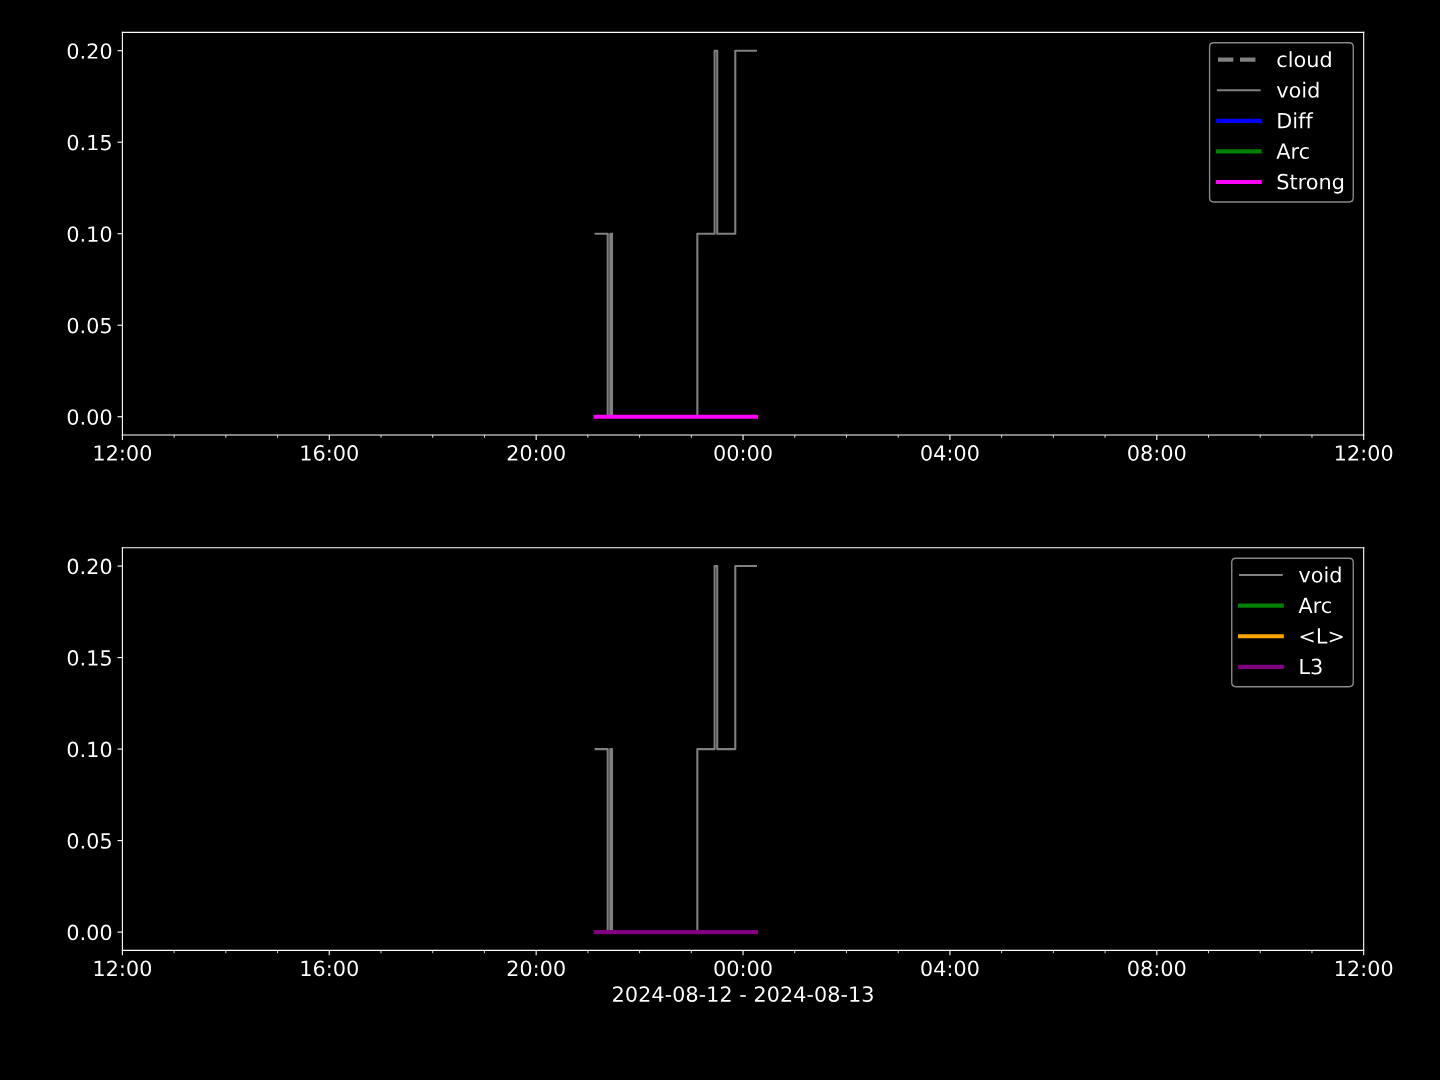  I want to click on legend-label: Strong, so click(1310, 183).